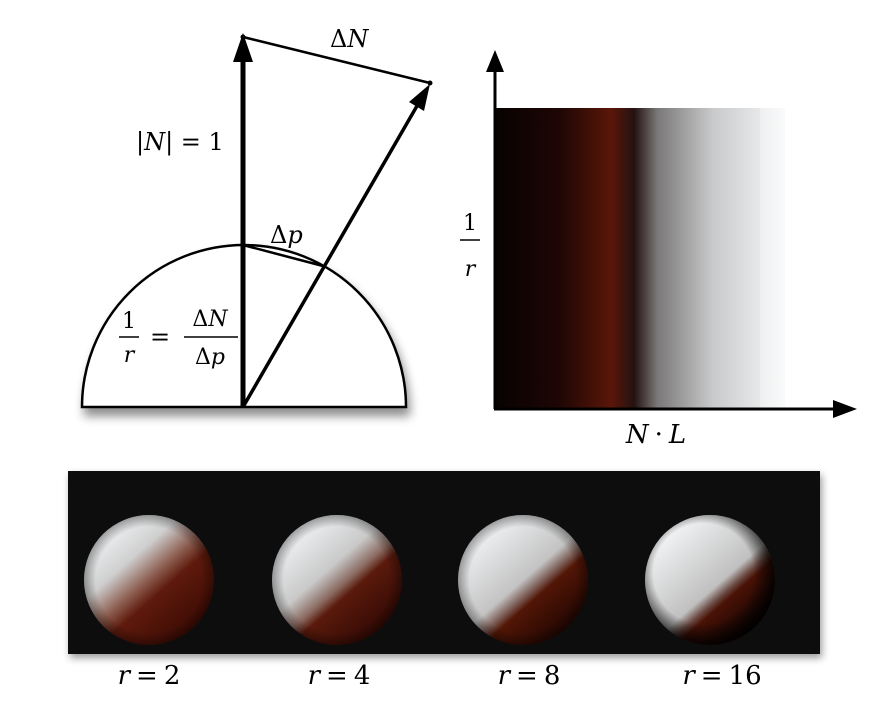 This screenshot has width=877, height=710. I want to click on sphere-label-r16: r = 16, so click(721, 676).